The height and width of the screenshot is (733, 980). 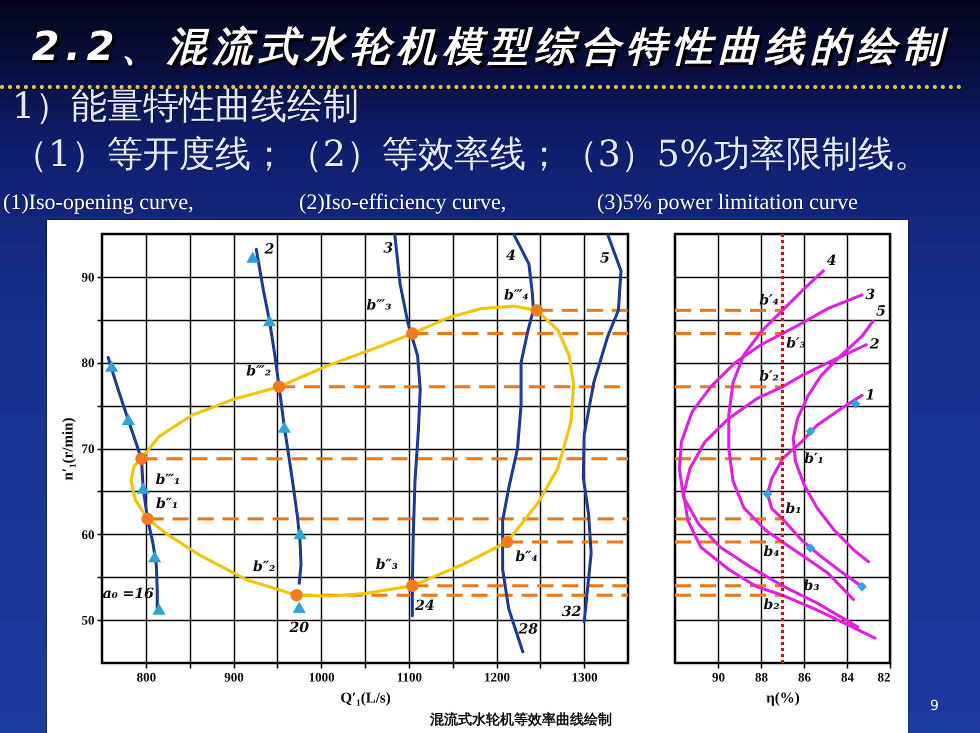 I want to click on annotation: b‴₄, so click(x=516, y=295).